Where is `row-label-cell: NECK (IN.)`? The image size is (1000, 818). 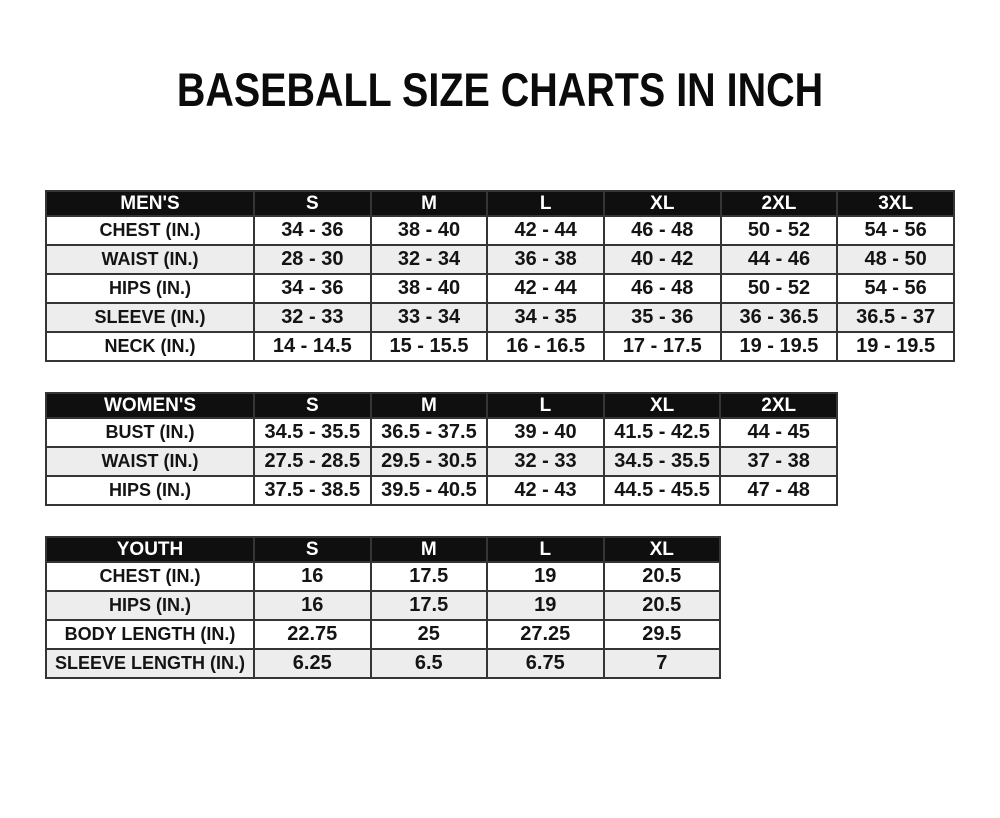 row-label-cell: NECK (IN.) is located at coordinates (150, 346).